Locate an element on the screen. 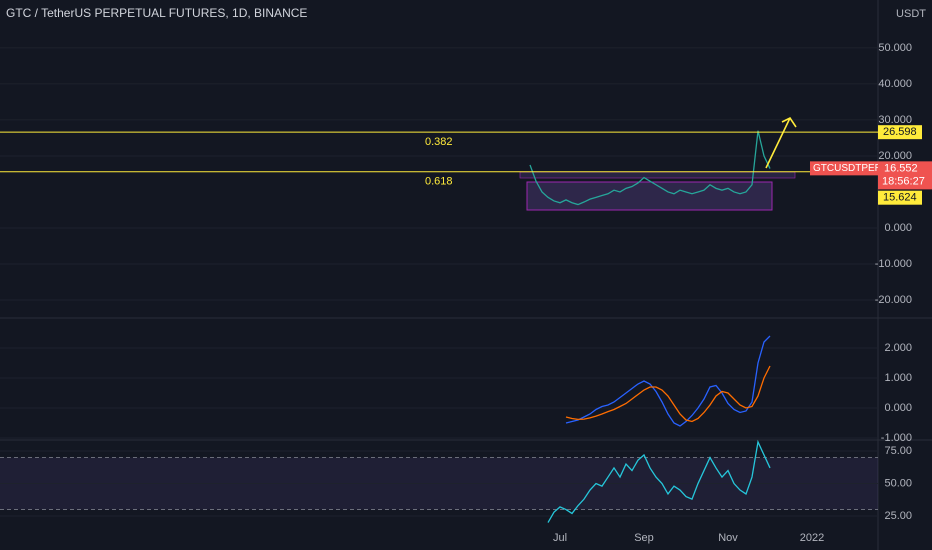 The width and height of the screenshot is (932, 550). y-tick-label: 75.00 is located at coordinates (898, 451).